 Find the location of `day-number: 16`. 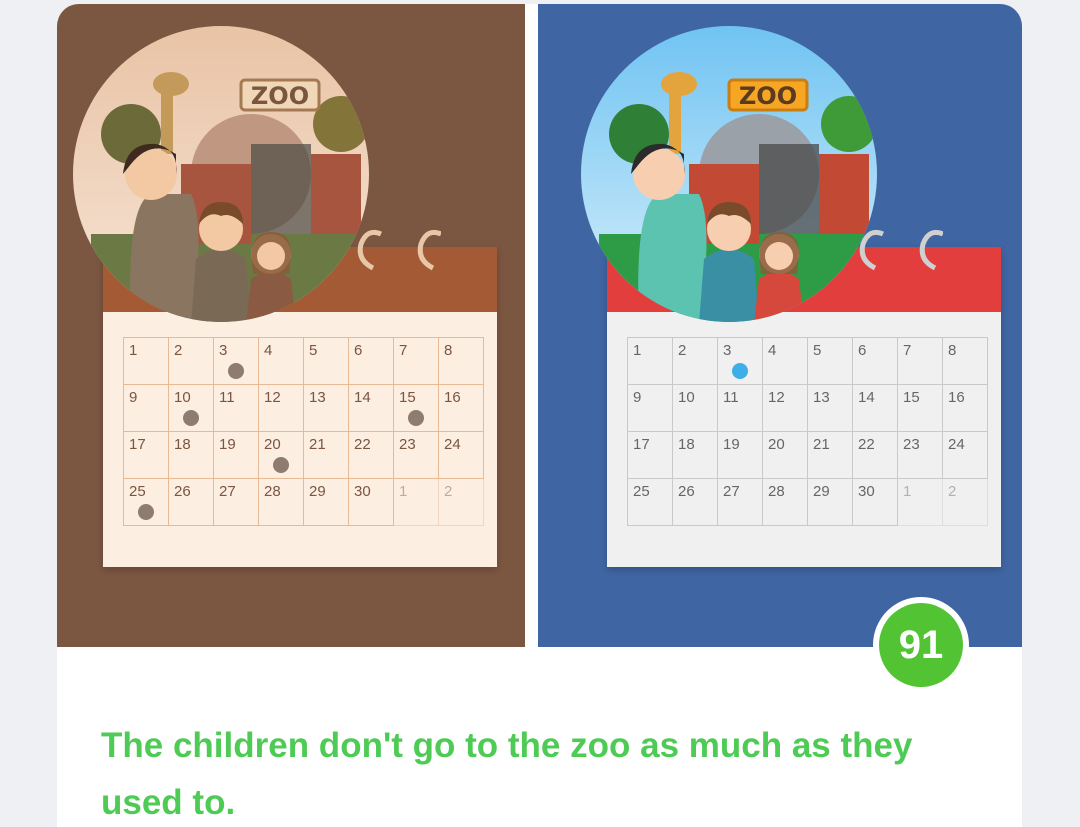

day-number: 16 is located at coordinates (956, 397).